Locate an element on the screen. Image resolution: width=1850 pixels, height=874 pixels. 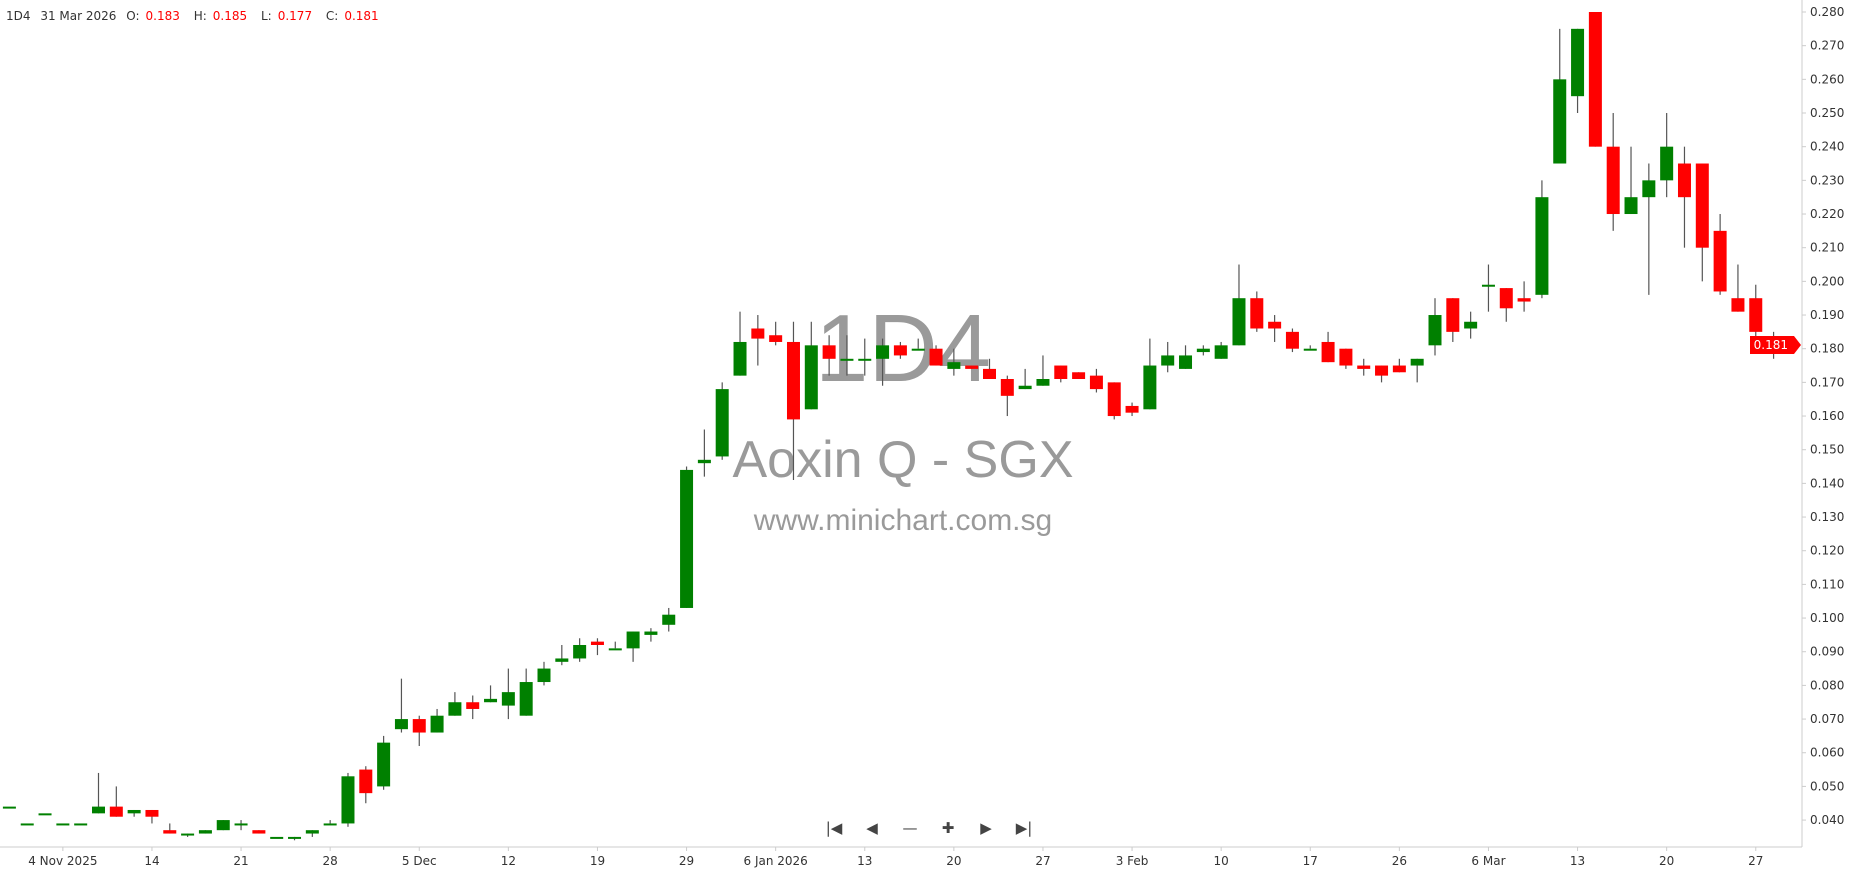
x-tick-label: 12 is located at coordinates (508, 861).